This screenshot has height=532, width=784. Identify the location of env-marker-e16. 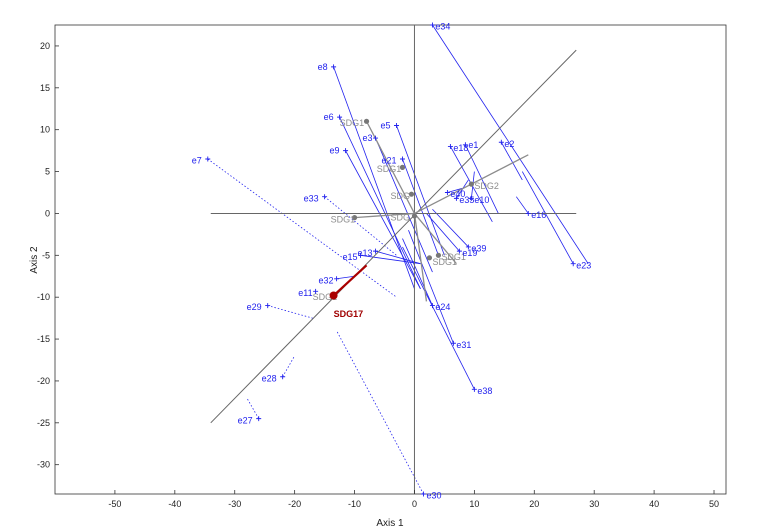
(528, 213).